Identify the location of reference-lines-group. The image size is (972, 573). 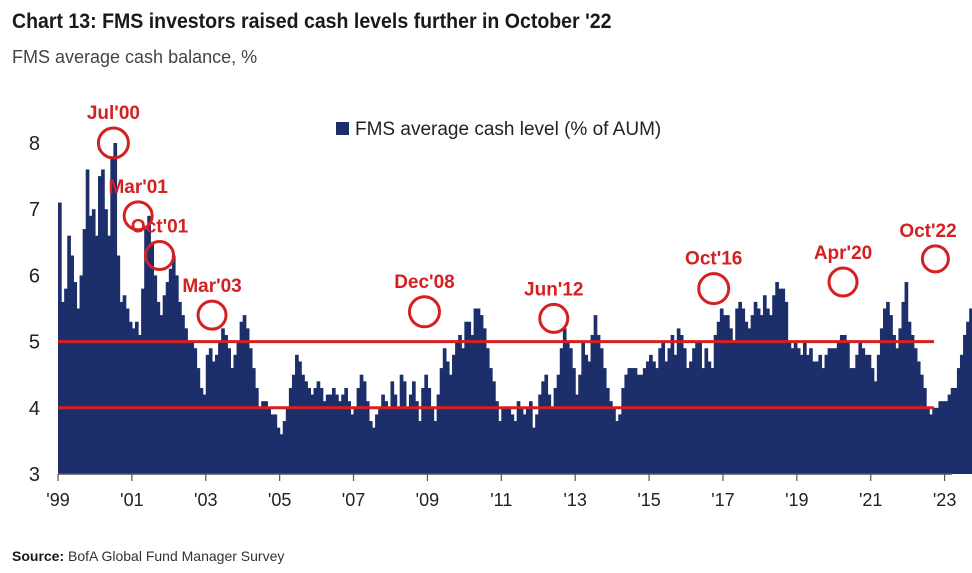
(496, 375).